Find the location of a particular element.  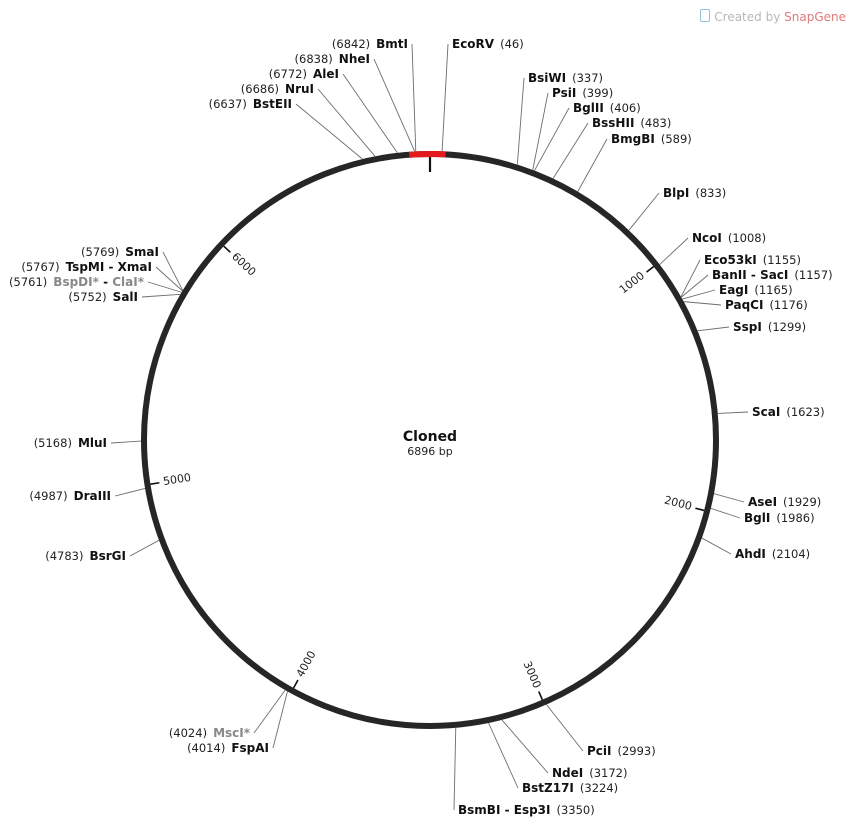

site-label: (6686) NruI is located at coordinates (277, 89).